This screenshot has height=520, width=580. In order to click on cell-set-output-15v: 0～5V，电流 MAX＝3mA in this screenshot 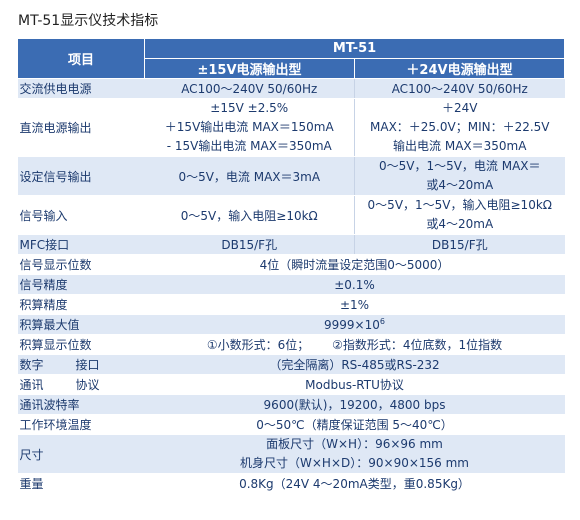, I will do `click(249, 176)`.